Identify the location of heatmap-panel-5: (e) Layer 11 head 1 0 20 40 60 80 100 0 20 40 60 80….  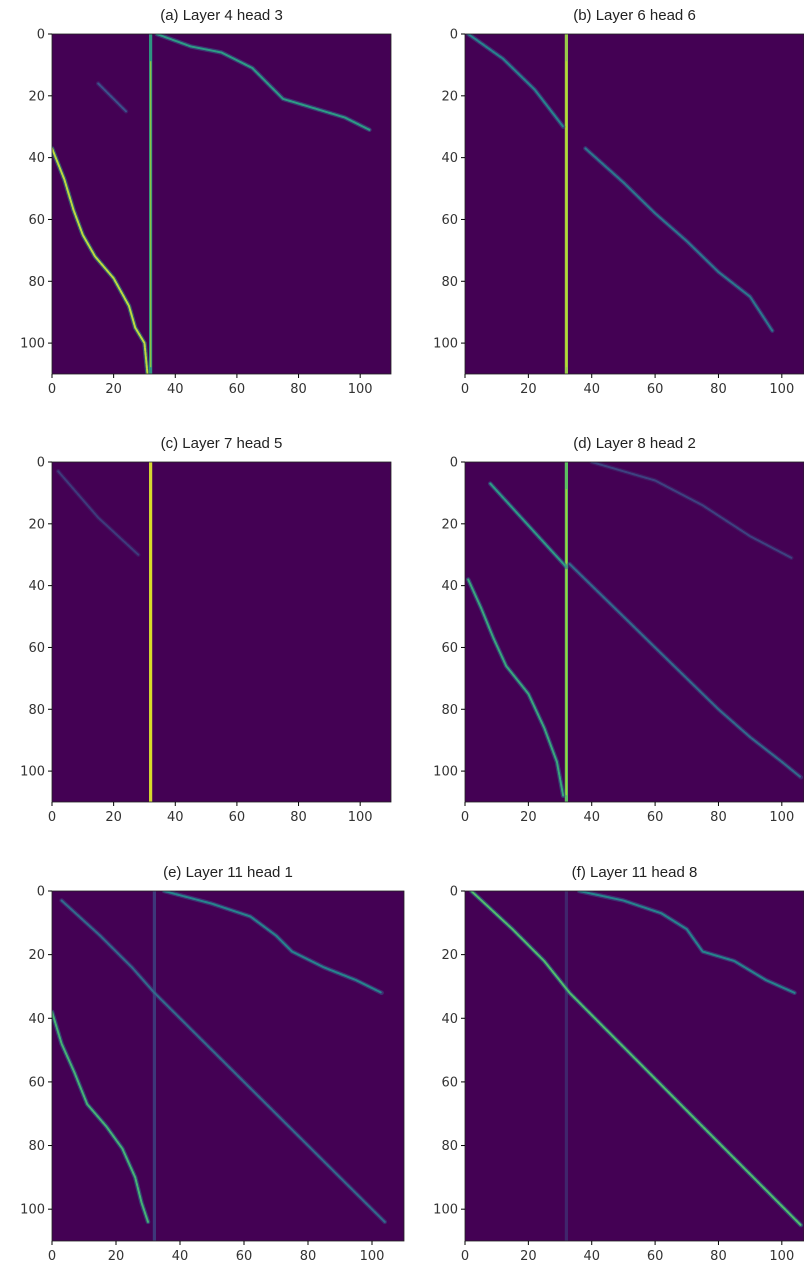
(212, 1064).